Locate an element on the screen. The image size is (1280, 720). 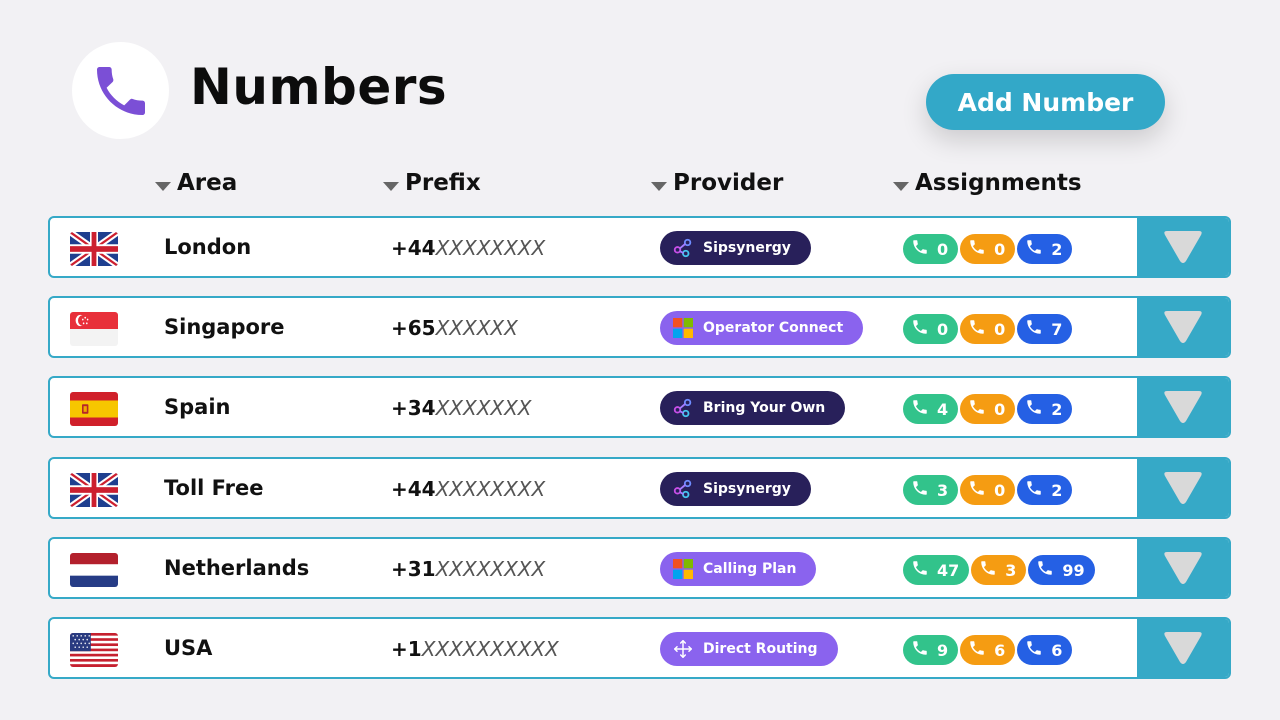
table-row: Spain +34XXXXXXX Bring Your Own 4 0 2 is located at coordinates (639, 407).